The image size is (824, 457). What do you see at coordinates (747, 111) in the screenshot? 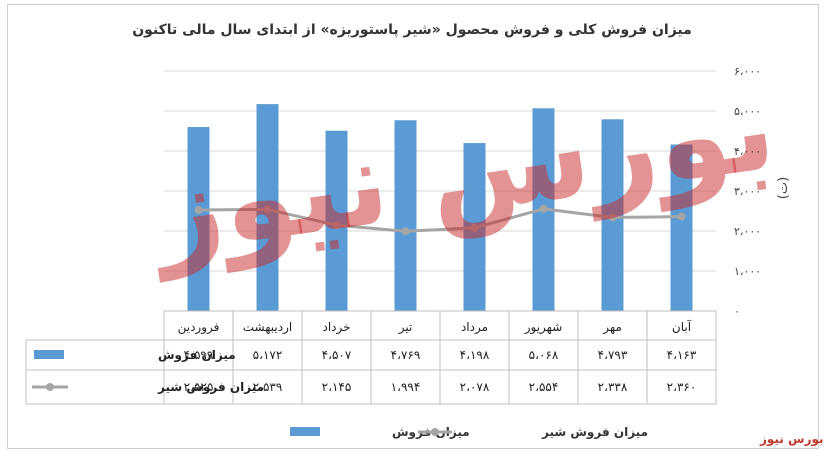
I see `y-tick-label: ۵،۰۰۰` at bounding box center [747, 111].